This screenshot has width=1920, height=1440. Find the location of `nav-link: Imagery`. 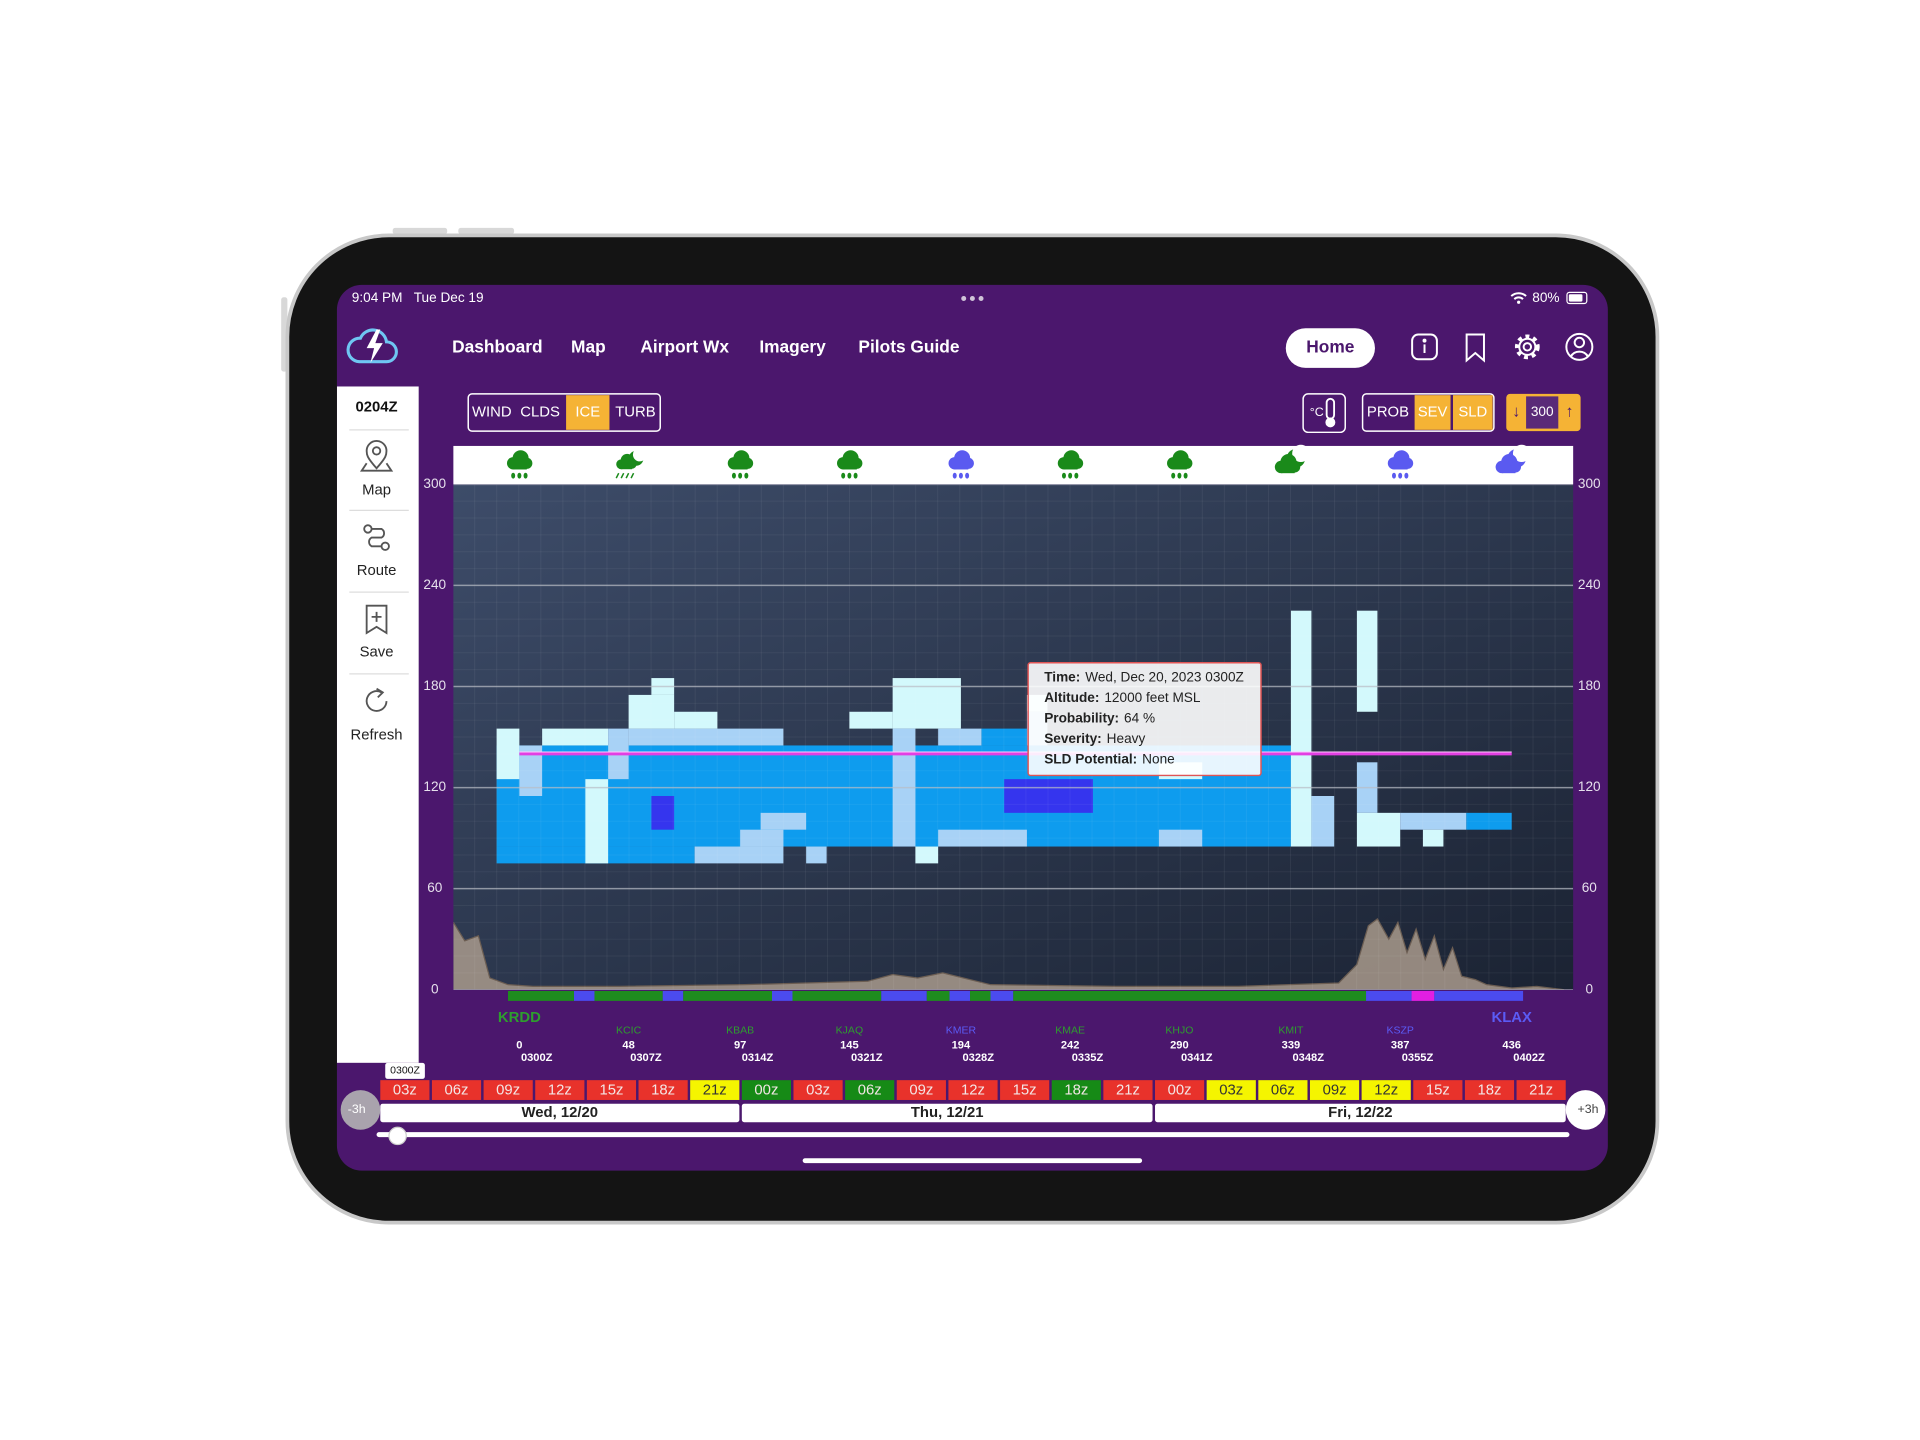

nav-link: Imagery is located at coordinates (792, 347).